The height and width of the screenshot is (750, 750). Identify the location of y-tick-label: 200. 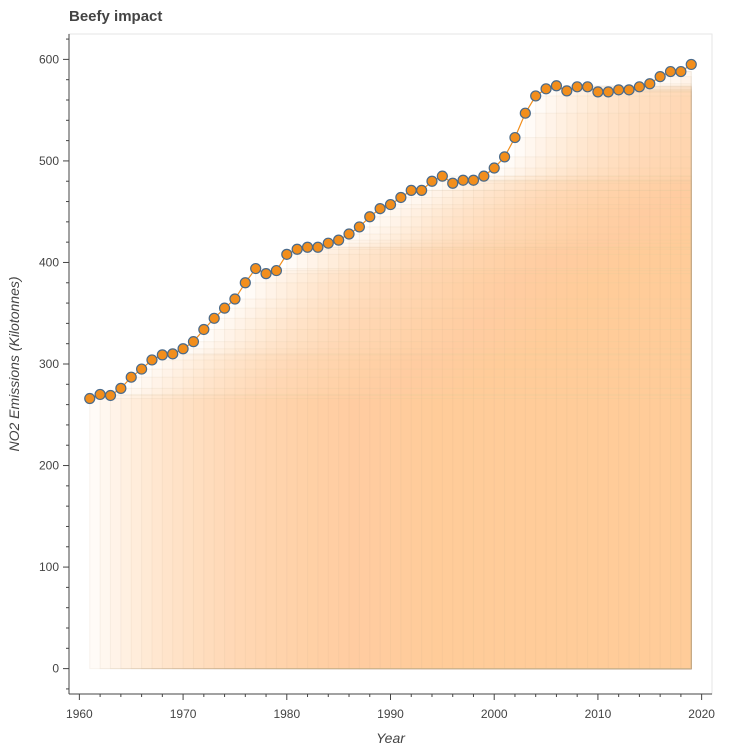
(49, 466).